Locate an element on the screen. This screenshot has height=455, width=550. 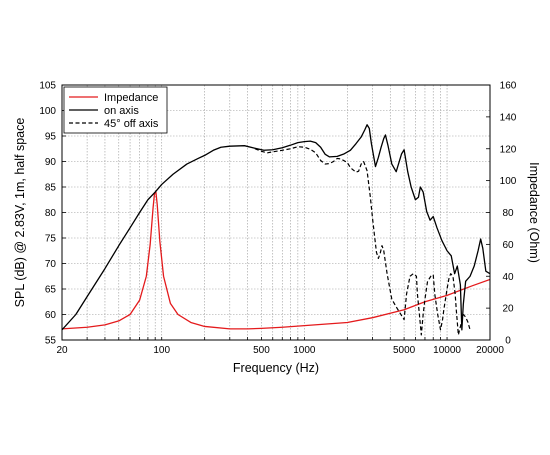
y-tick-label: 80 is located at coordinates (51, 213).